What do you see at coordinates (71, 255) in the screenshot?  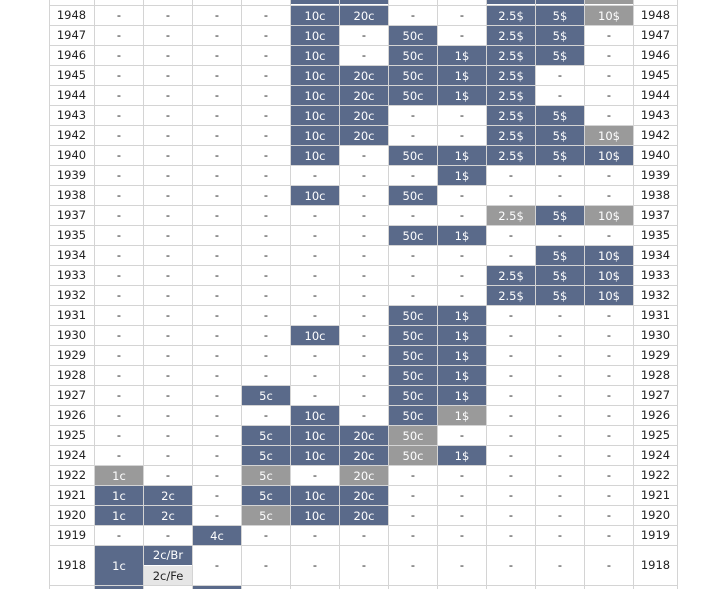 I see `year-label: 1934` at bounding box center [71, 255].